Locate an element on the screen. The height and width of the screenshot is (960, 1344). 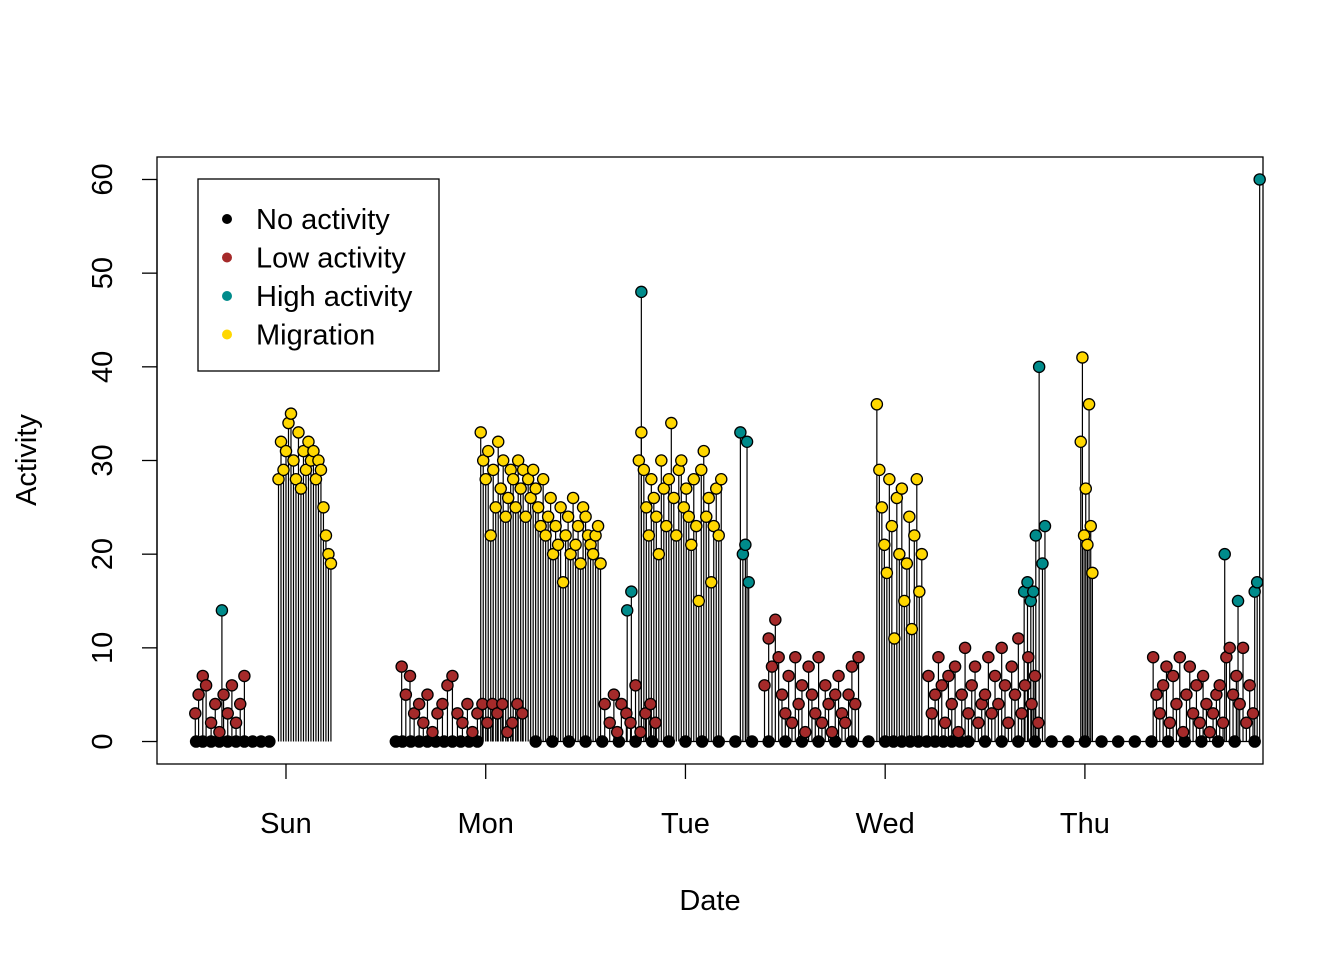
legend-marker is located at coordinates (227, 219).